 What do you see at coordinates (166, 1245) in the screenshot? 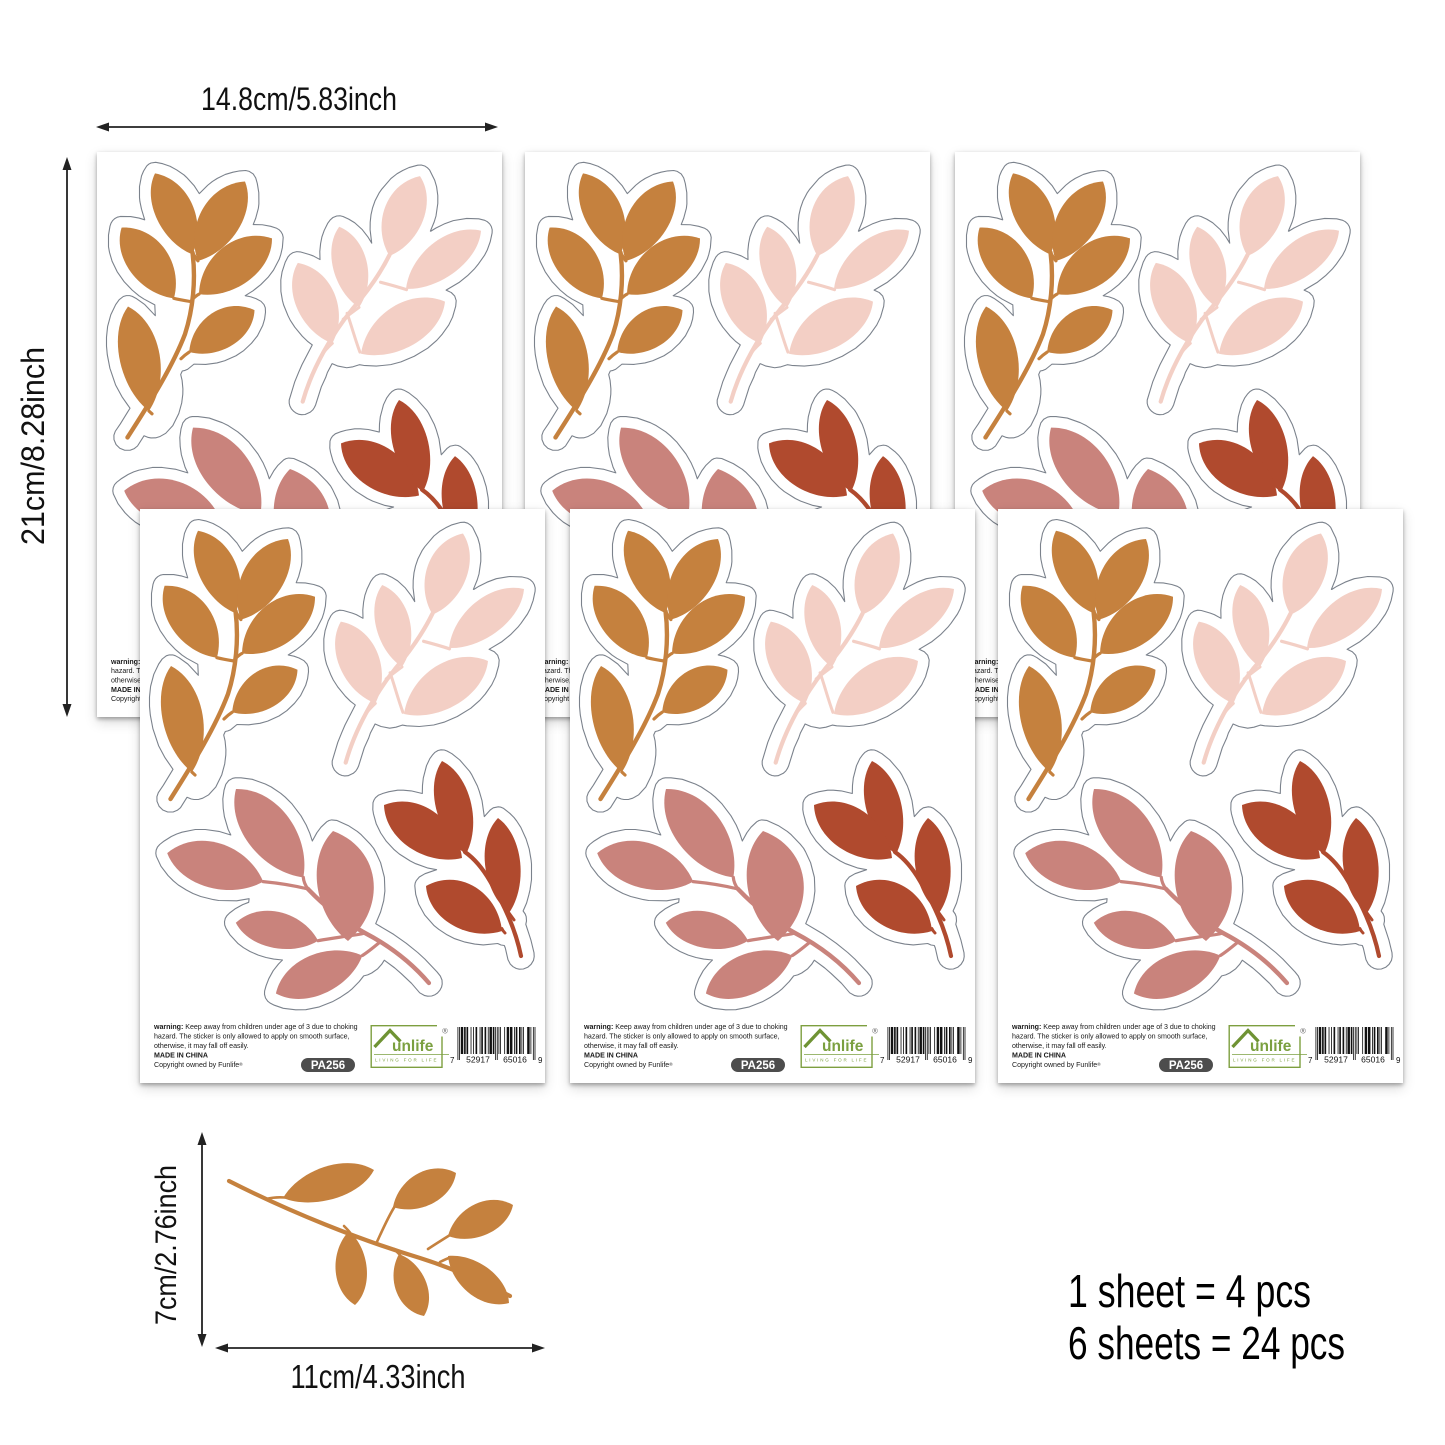
I see `svg-text: 7cm/2.76inch` at bounding box center [166, 1245].